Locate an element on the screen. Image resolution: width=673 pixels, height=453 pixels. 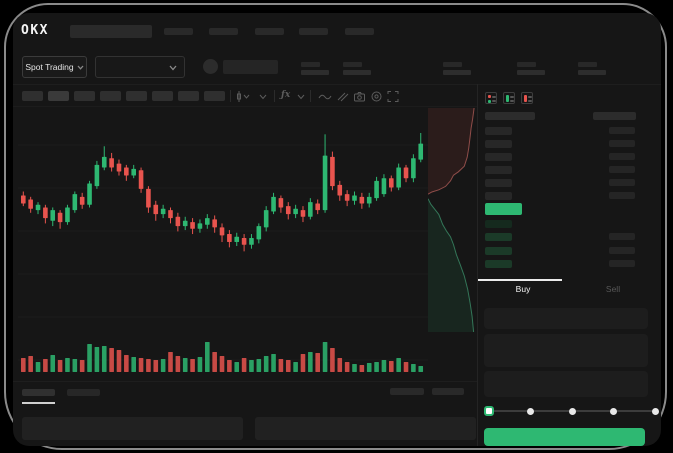
header-divider is located at coordinates (337, 84).